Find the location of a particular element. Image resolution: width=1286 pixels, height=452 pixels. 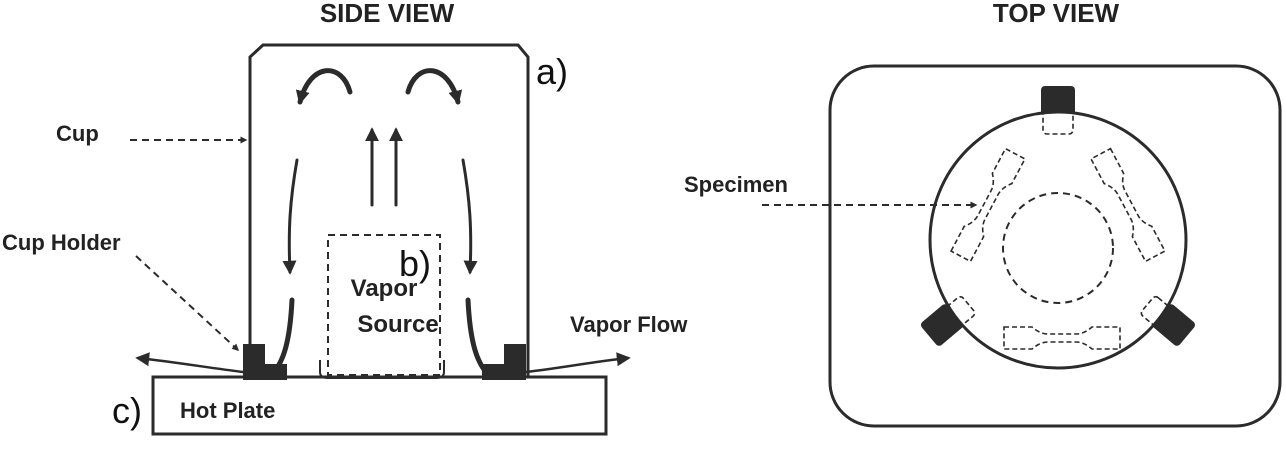

vapor-source-label-line1: Vapor is located at coordinates (384, 288).